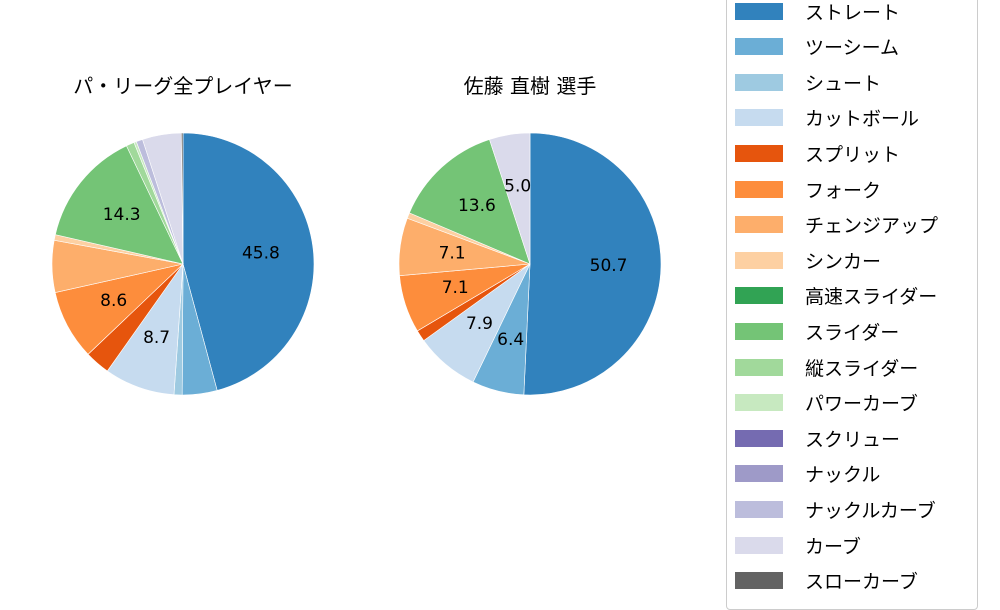 This screenshot has height=610, width=1000. Describe the element at coordinates (862, 119) in the screenshot. I see `legend-label: カットボール` at that location.